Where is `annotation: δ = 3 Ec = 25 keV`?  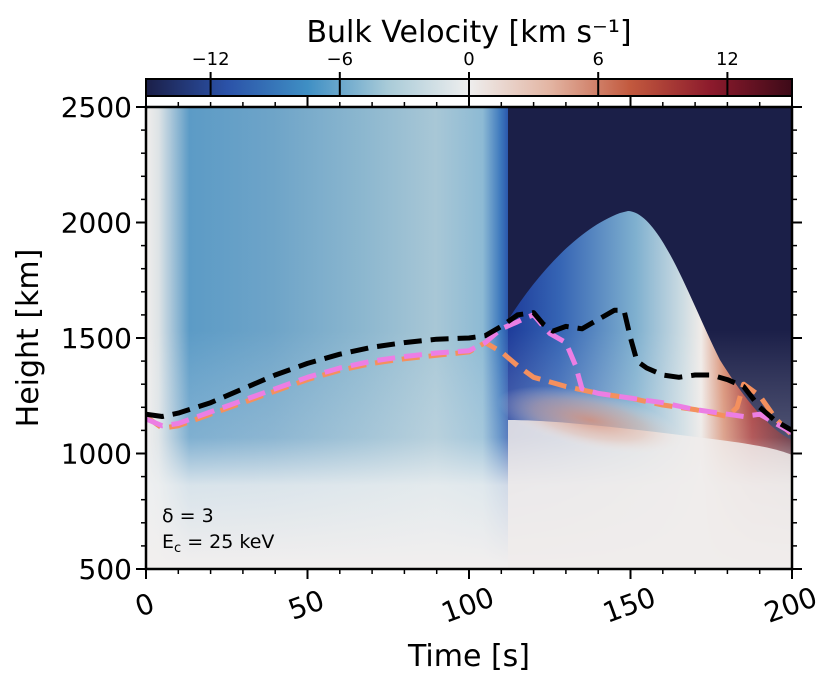 annotation: δ = 3 Ec = 25 keV is located at coordinates (218, 530).